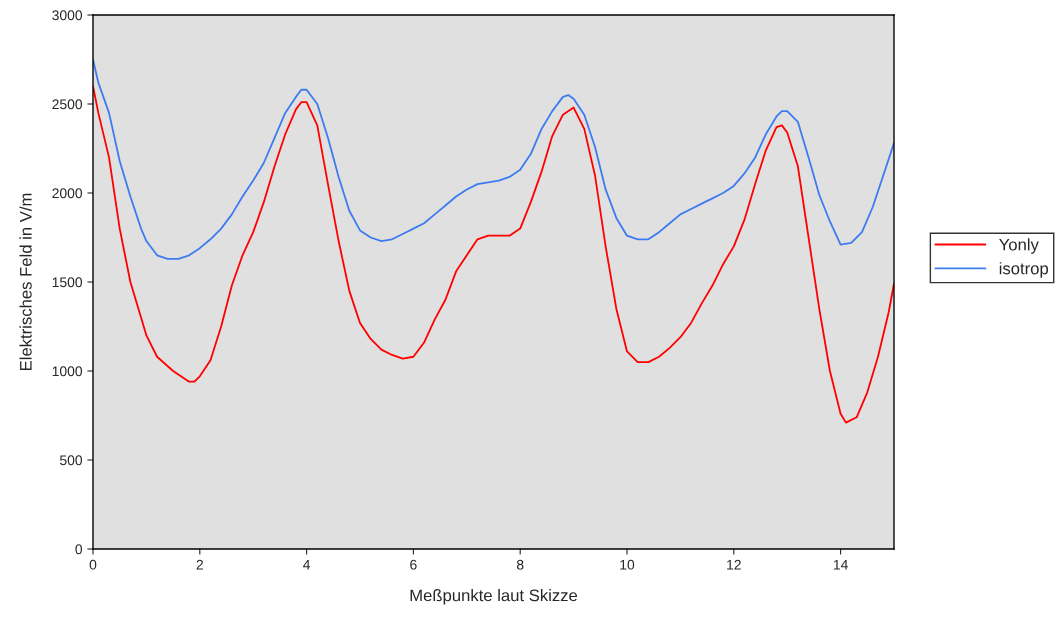 This screenshot has height=621, width=1058. What do you see at coordinates (67, 282) in the screenshot?
I see `y-tick-label: 1500` at bounding box center [67, 282].